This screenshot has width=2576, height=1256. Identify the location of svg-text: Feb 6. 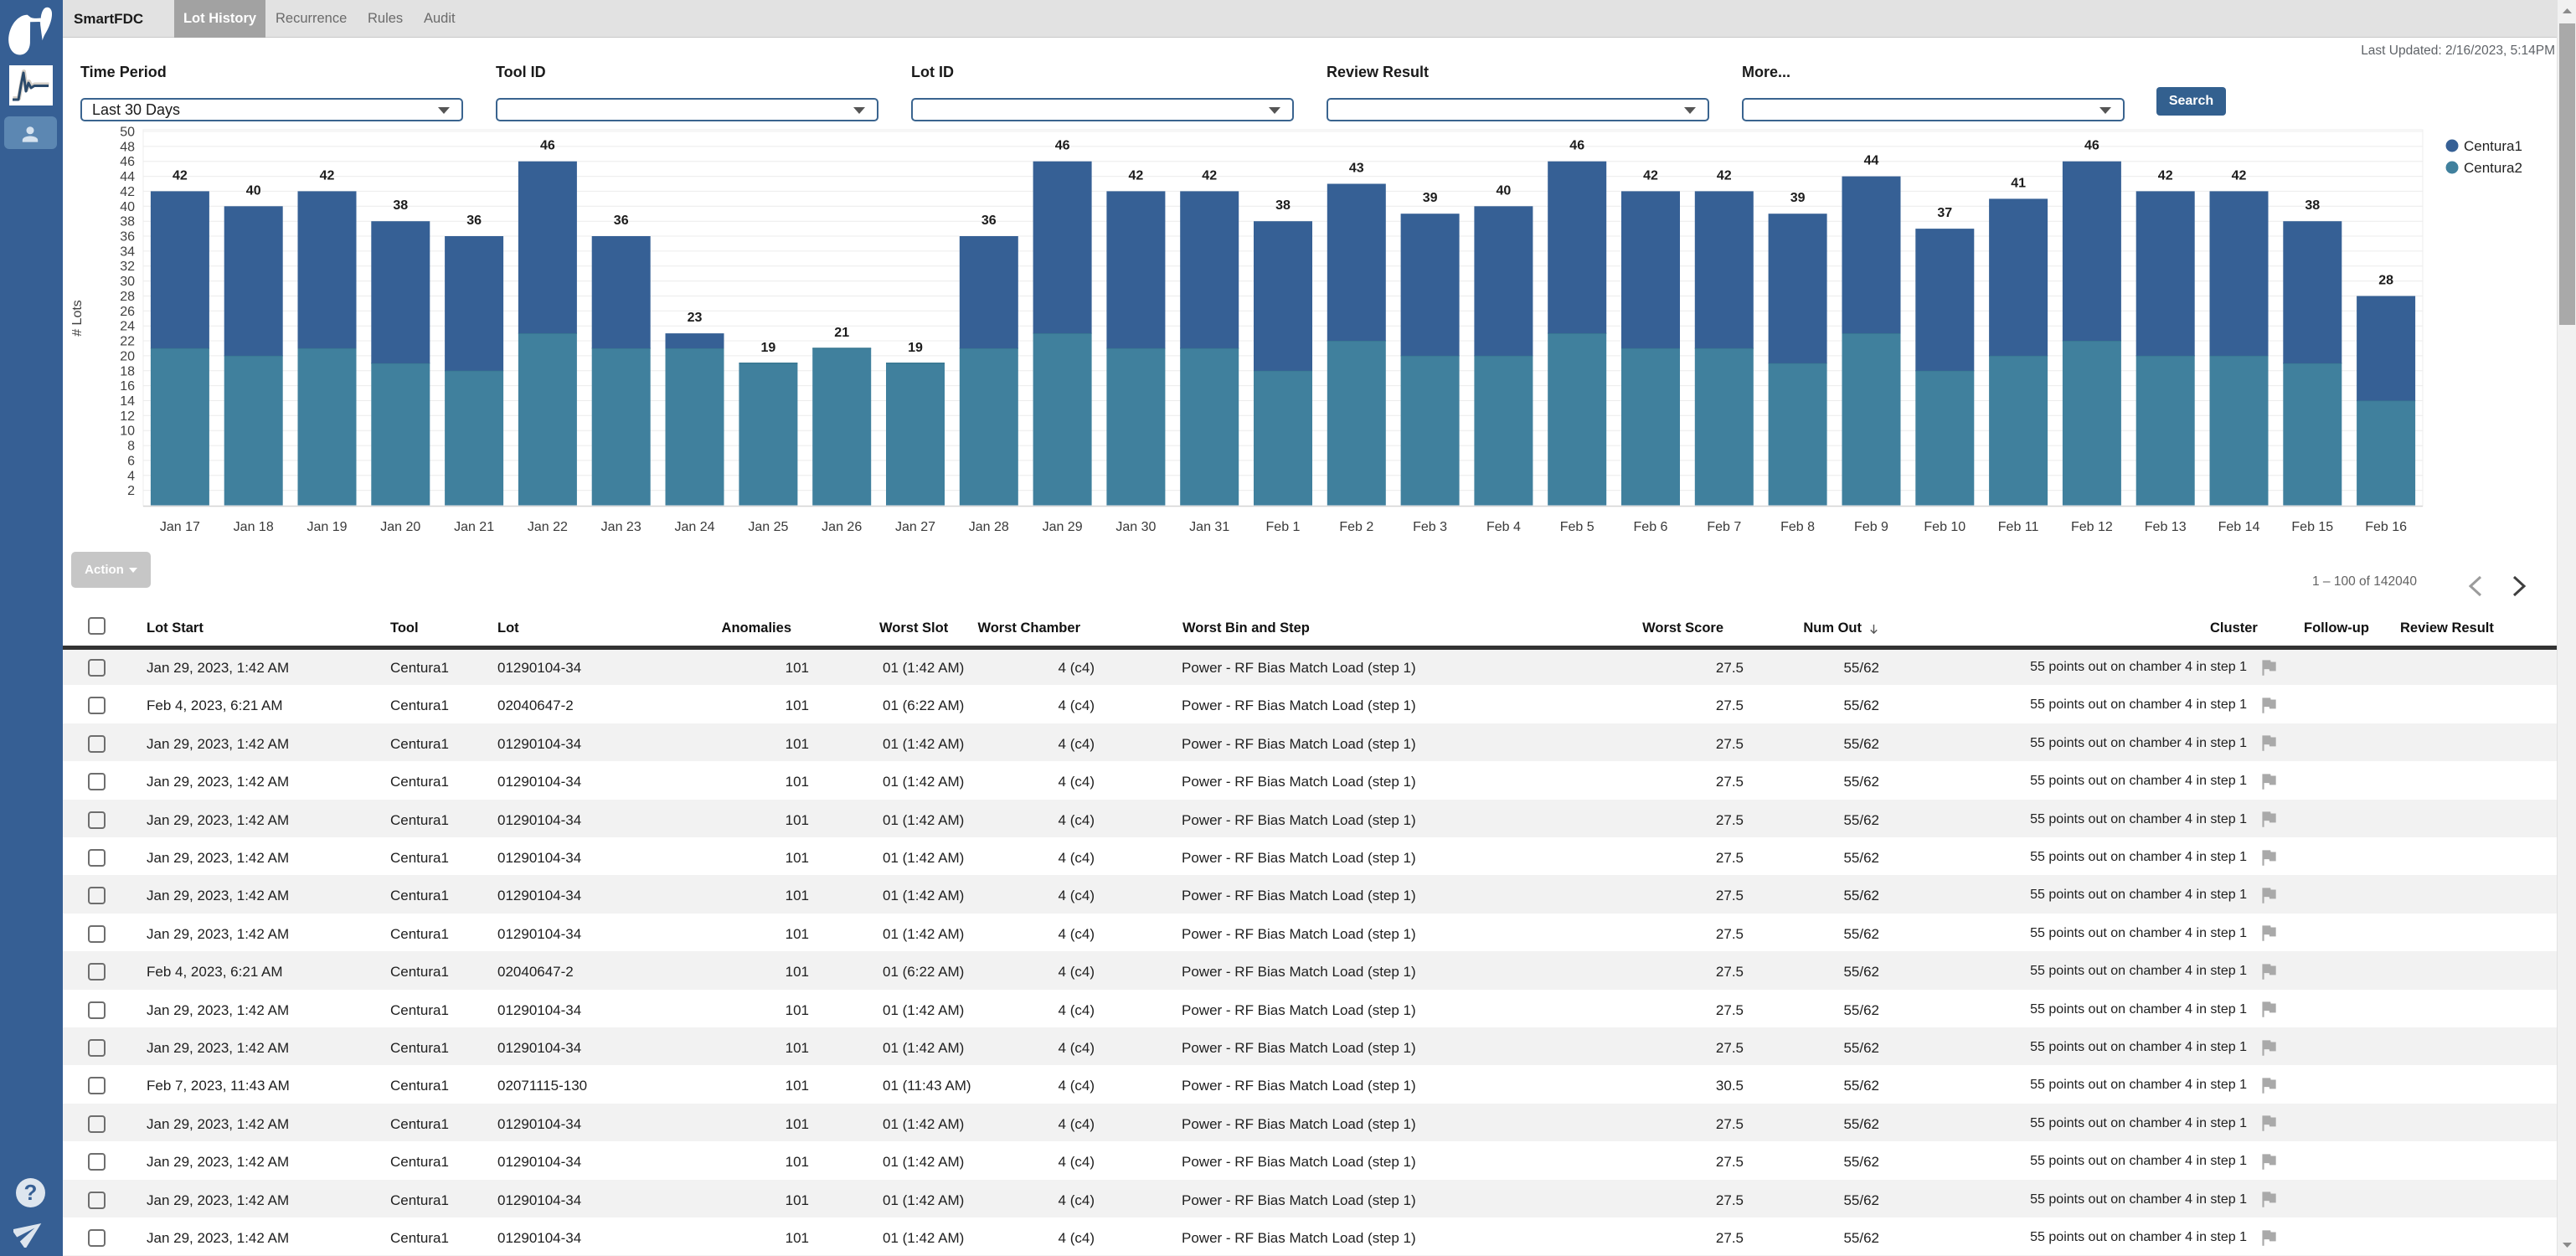
(1651, 527).